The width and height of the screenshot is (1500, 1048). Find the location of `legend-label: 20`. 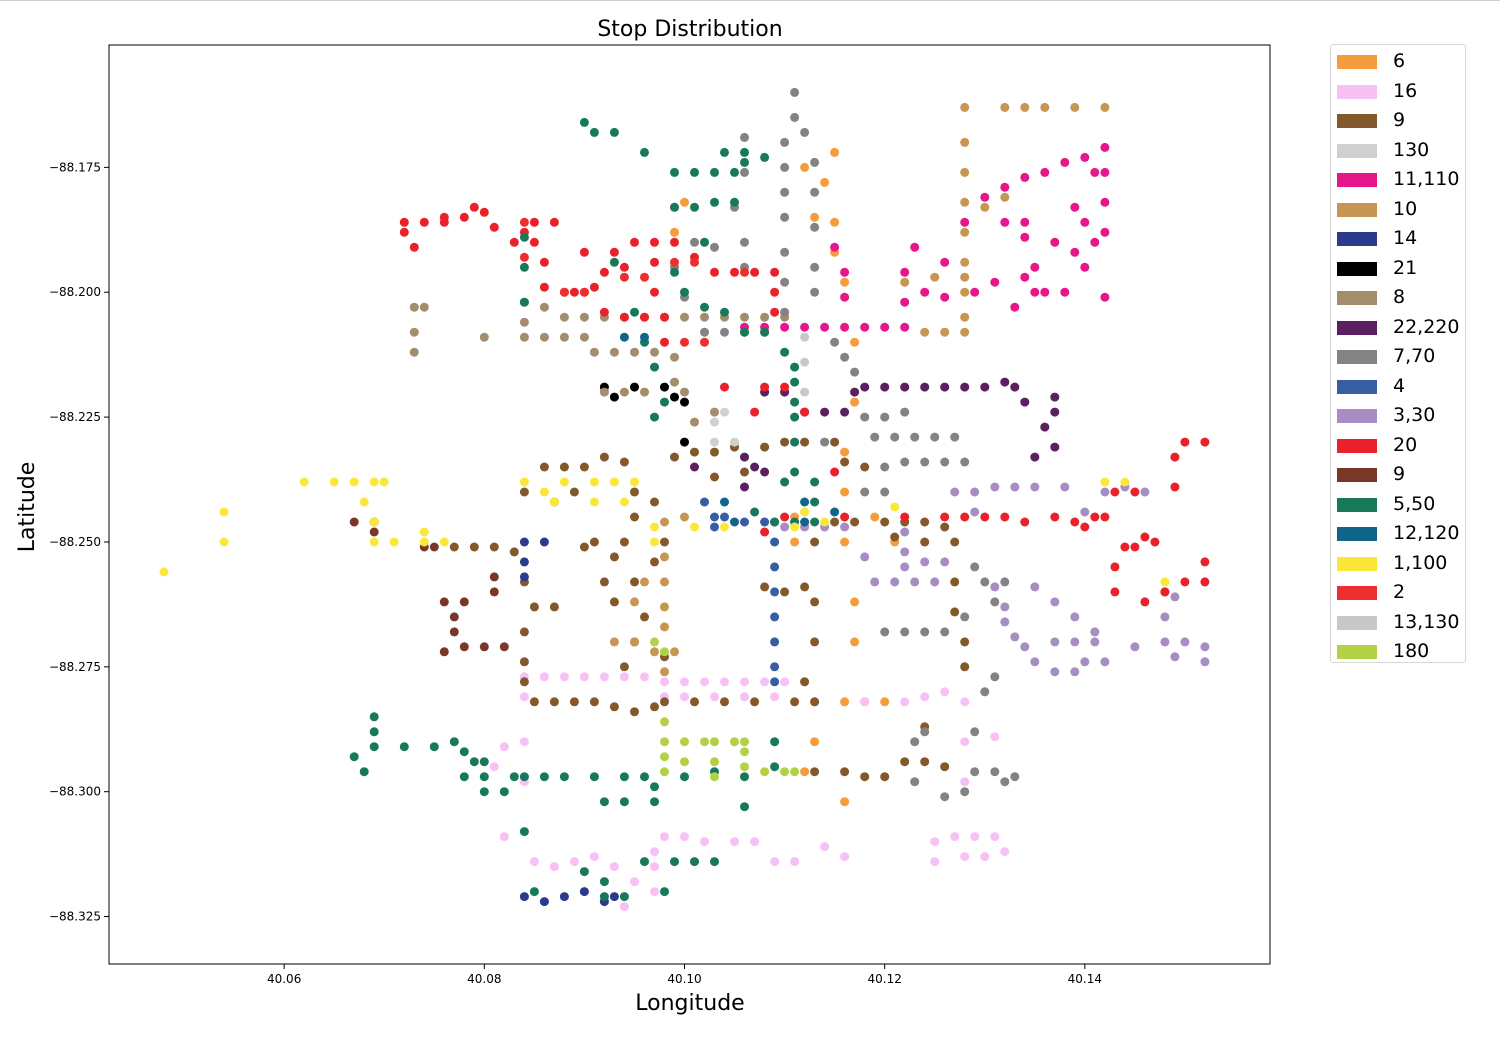

legend-label: 20 is located at coordinates (1405, 444).